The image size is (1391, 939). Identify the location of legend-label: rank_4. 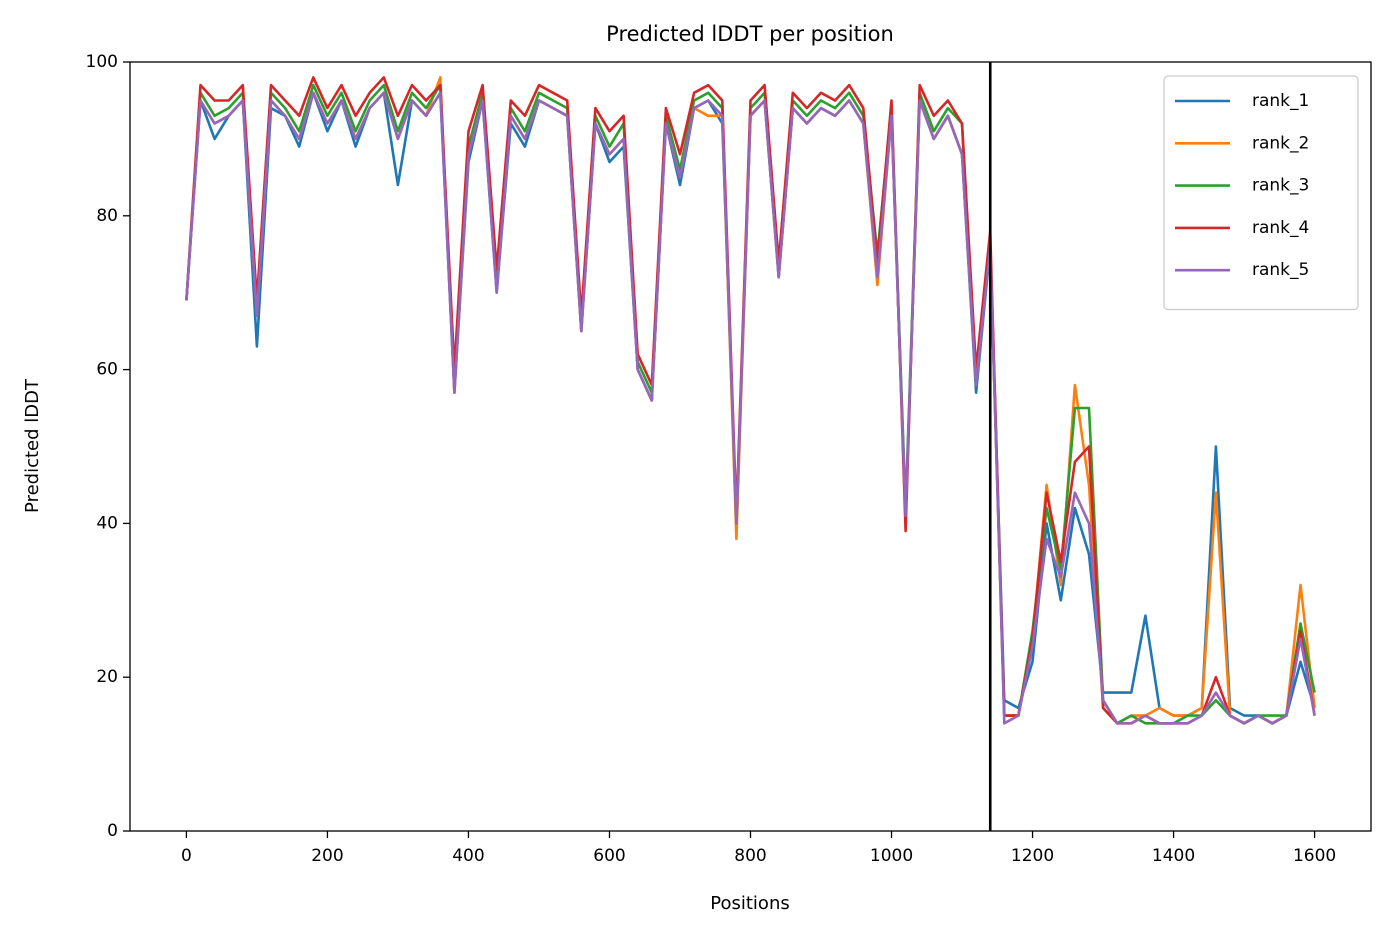
(1280, 228).